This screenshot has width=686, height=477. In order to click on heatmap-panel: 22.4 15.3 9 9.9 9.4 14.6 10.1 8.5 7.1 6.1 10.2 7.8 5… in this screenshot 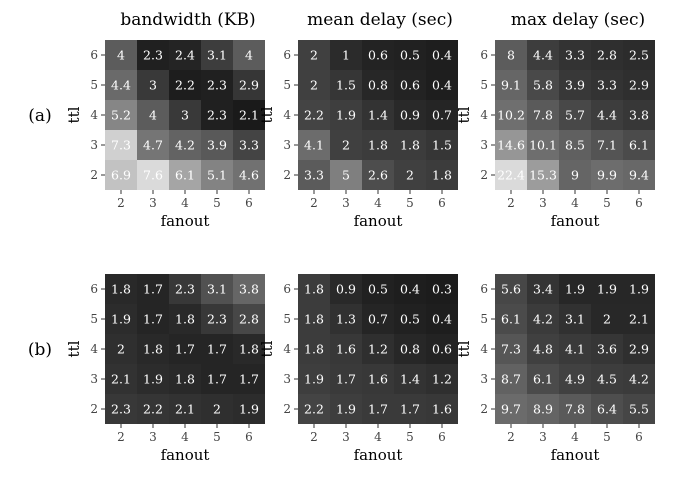, I will do `click(555, 135)`.